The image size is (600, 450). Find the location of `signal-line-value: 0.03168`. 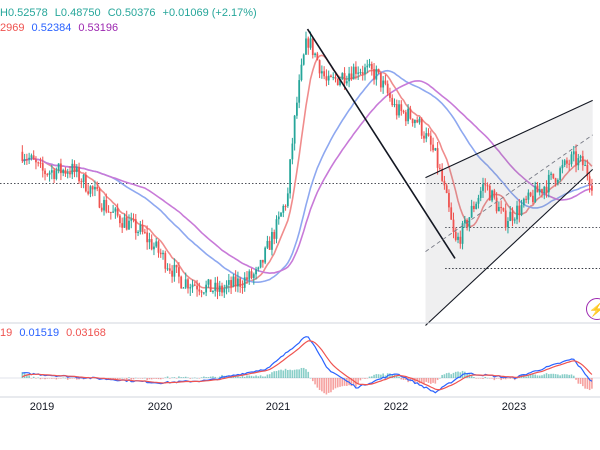

signal-line-value: 0.03168 is located at coordinates (86, 333).